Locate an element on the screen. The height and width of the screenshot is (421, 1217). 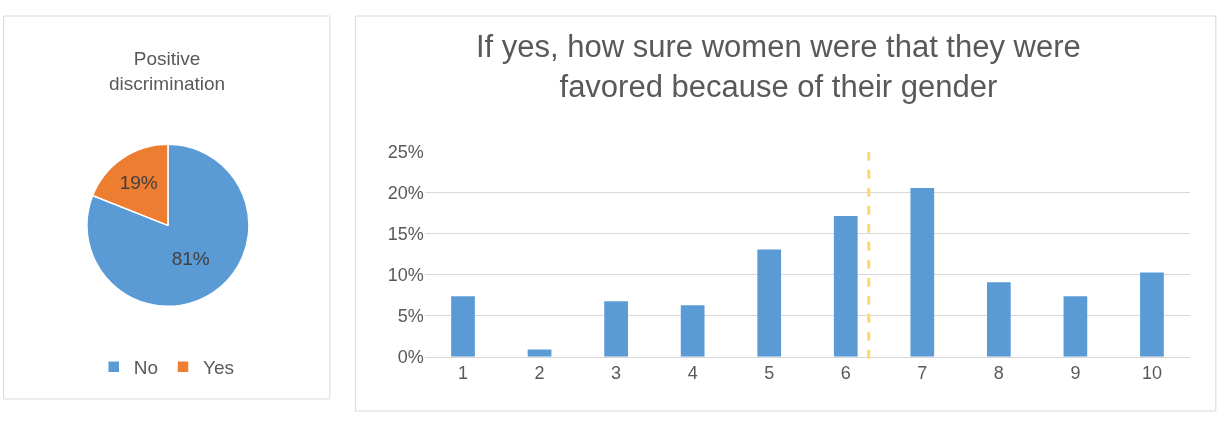
x-tick-label: 3 is located at coordinates (616, 373).